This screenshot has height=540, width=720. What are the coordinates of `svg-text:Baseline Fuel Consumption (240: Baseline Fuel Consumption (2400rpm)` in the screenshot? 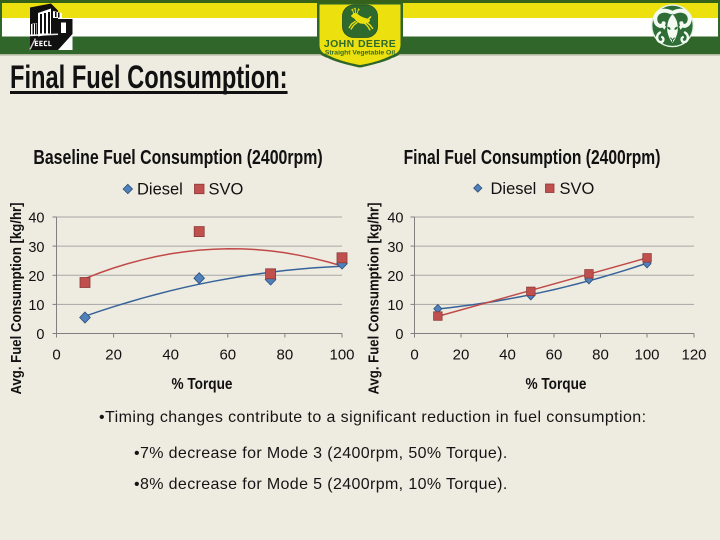 It's located at (177, 157).